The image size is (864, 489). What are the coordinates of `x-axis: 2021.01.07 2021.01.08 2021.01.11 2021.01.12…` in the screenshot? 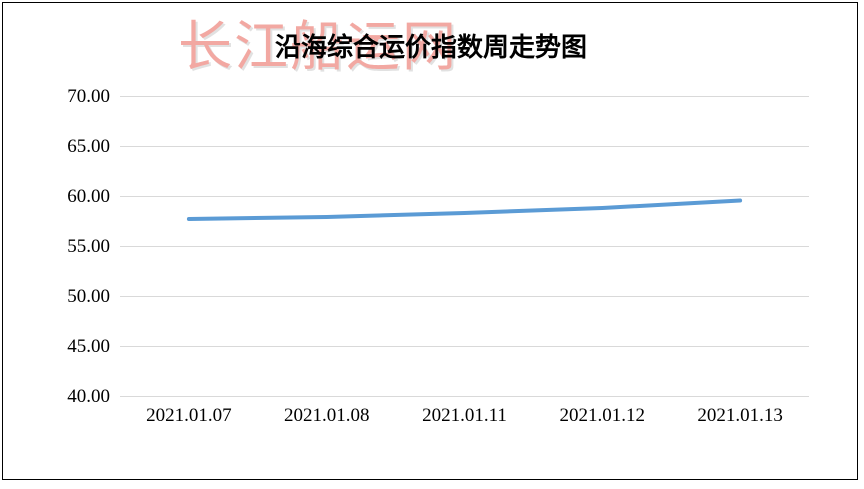 It's located at (464, 418).